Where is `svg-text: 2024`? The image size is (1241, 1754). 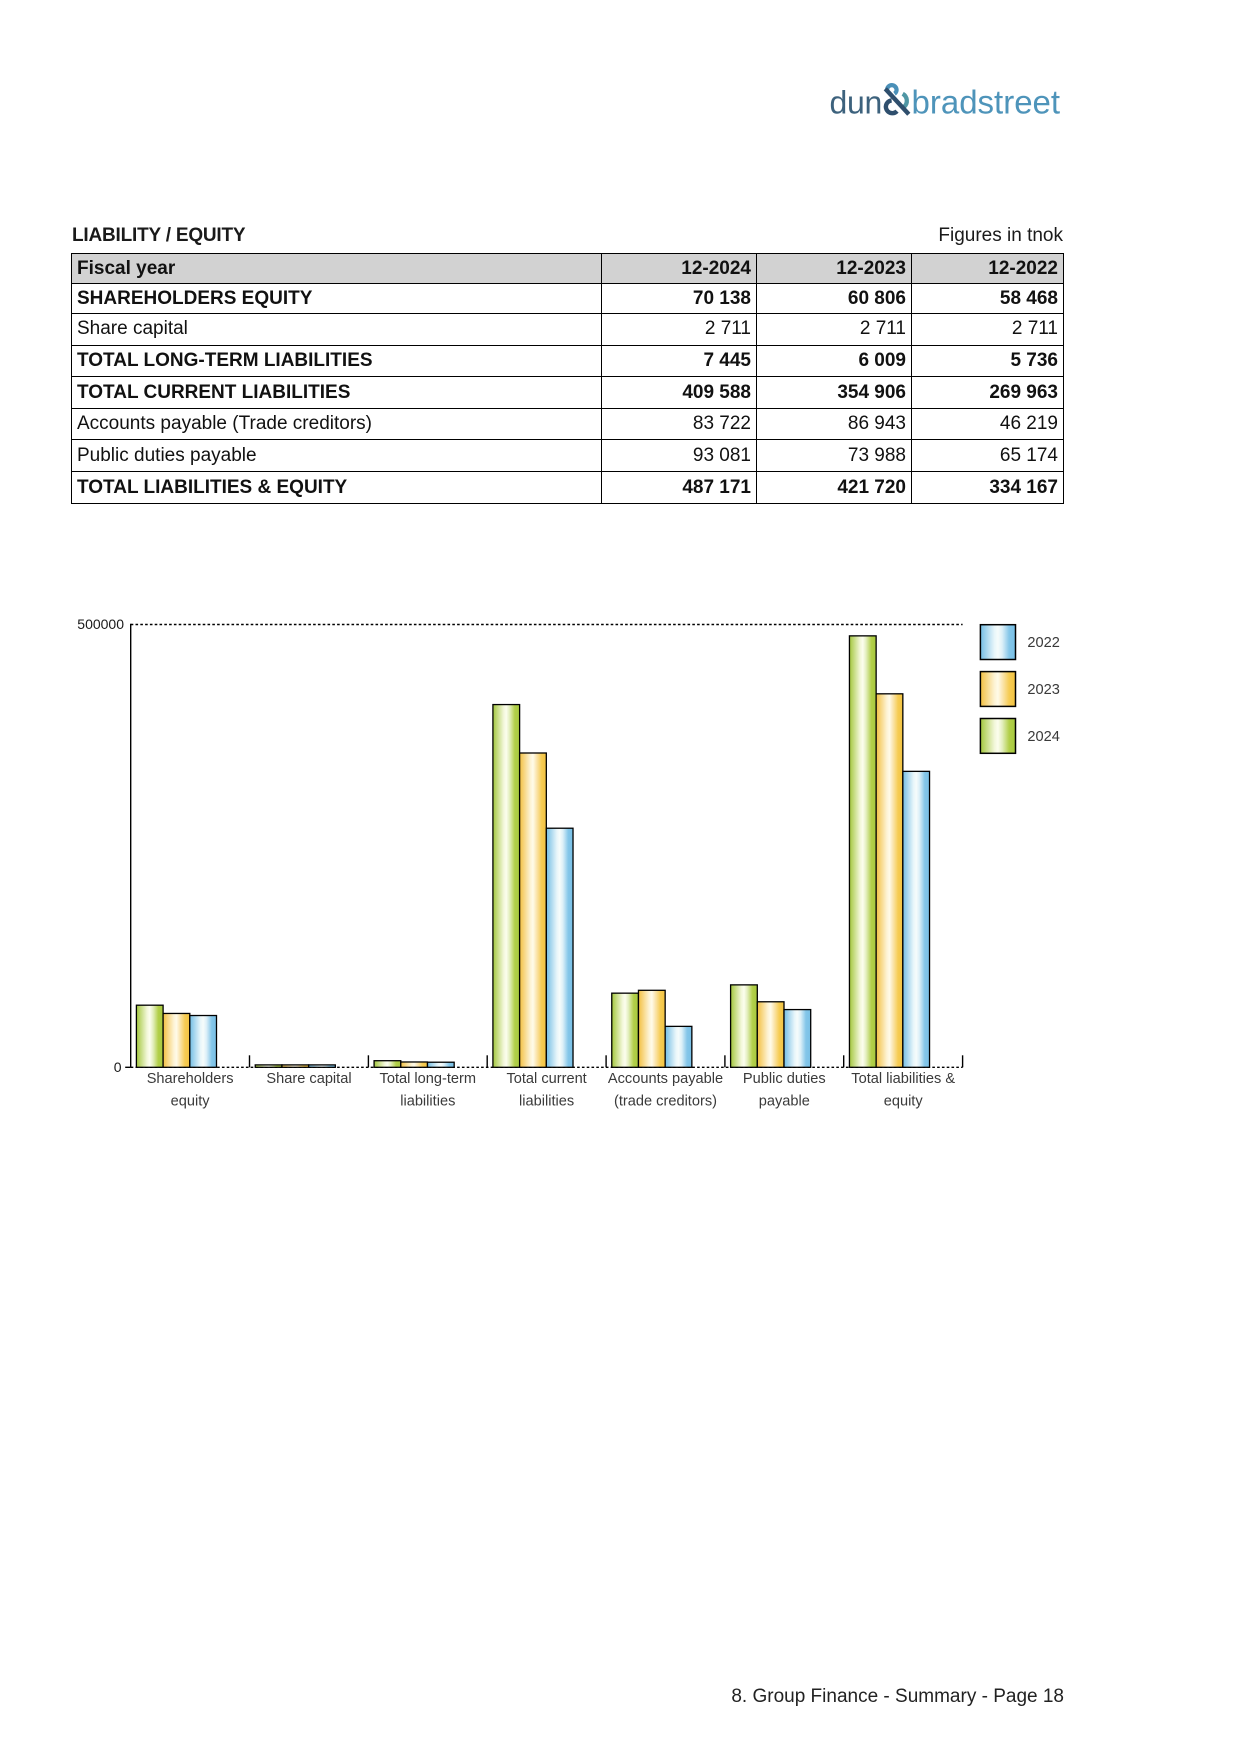
svg-text: 2024 is located at coordinates (1043, 737).